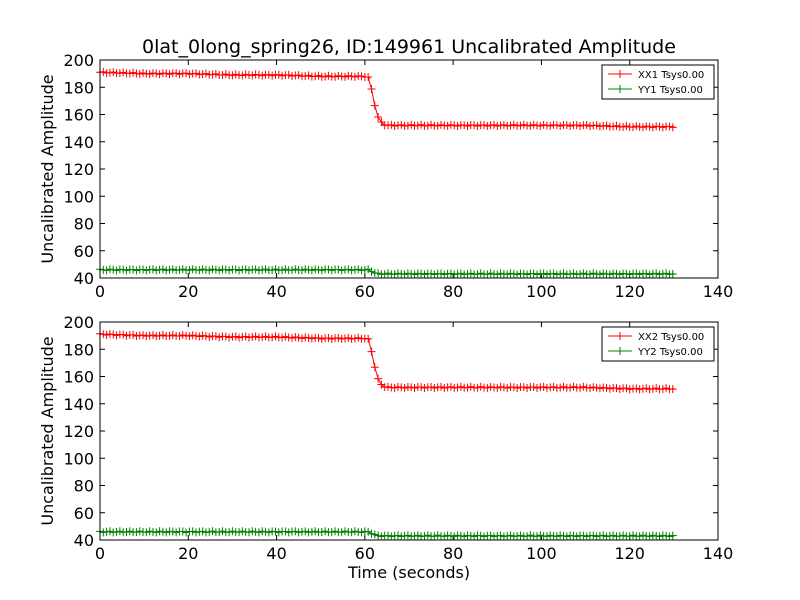 This screenshot has height=600, width=800. I want to click on x-tick-label: 60, so click(365, 553).